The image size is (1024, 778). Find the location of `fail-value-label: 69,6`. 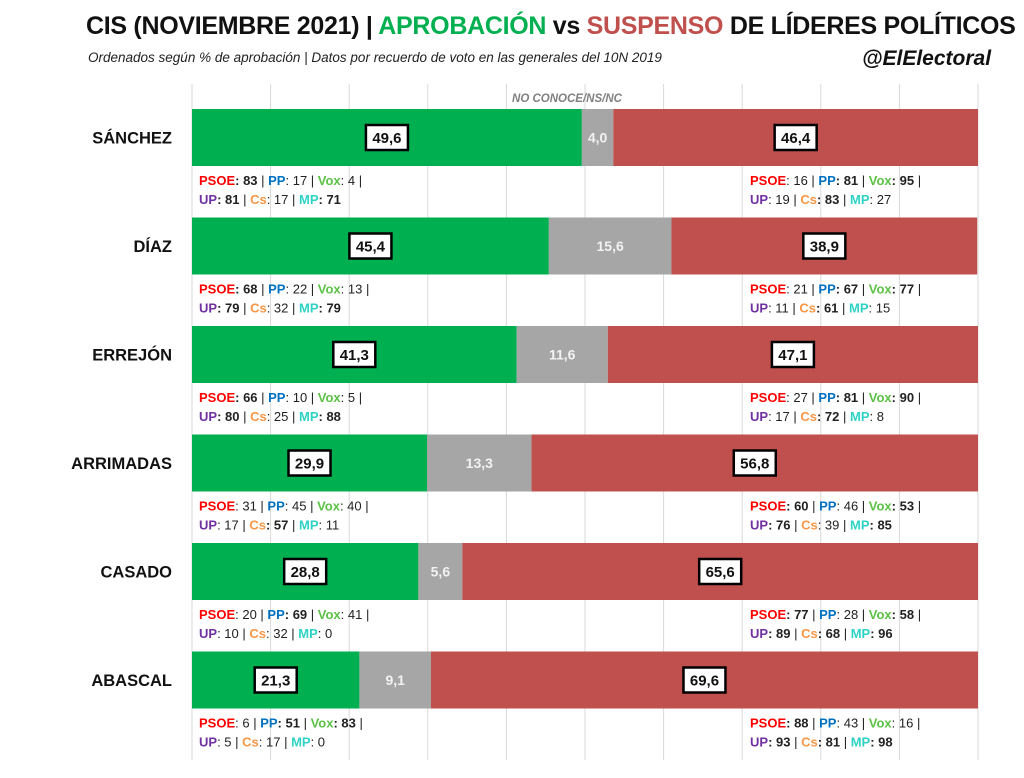

fail-value-label: 69,6 is located at coordinates (704, 681).